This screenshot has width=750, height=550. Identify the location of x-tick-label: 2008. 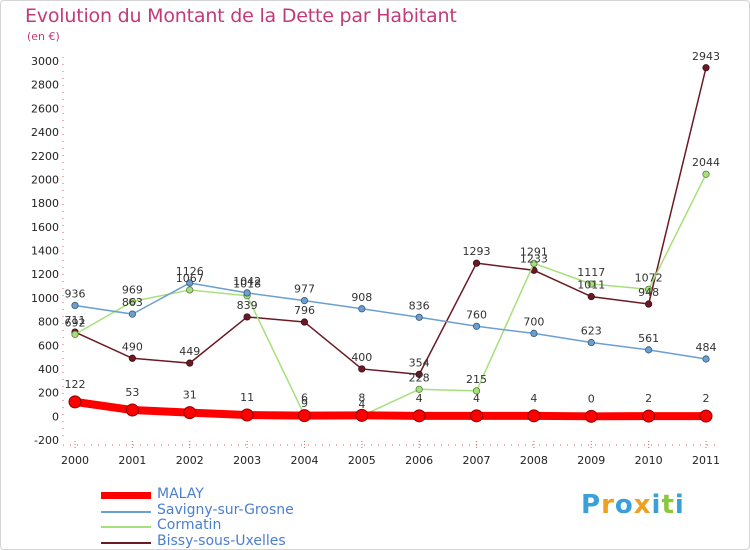
(534, 460).